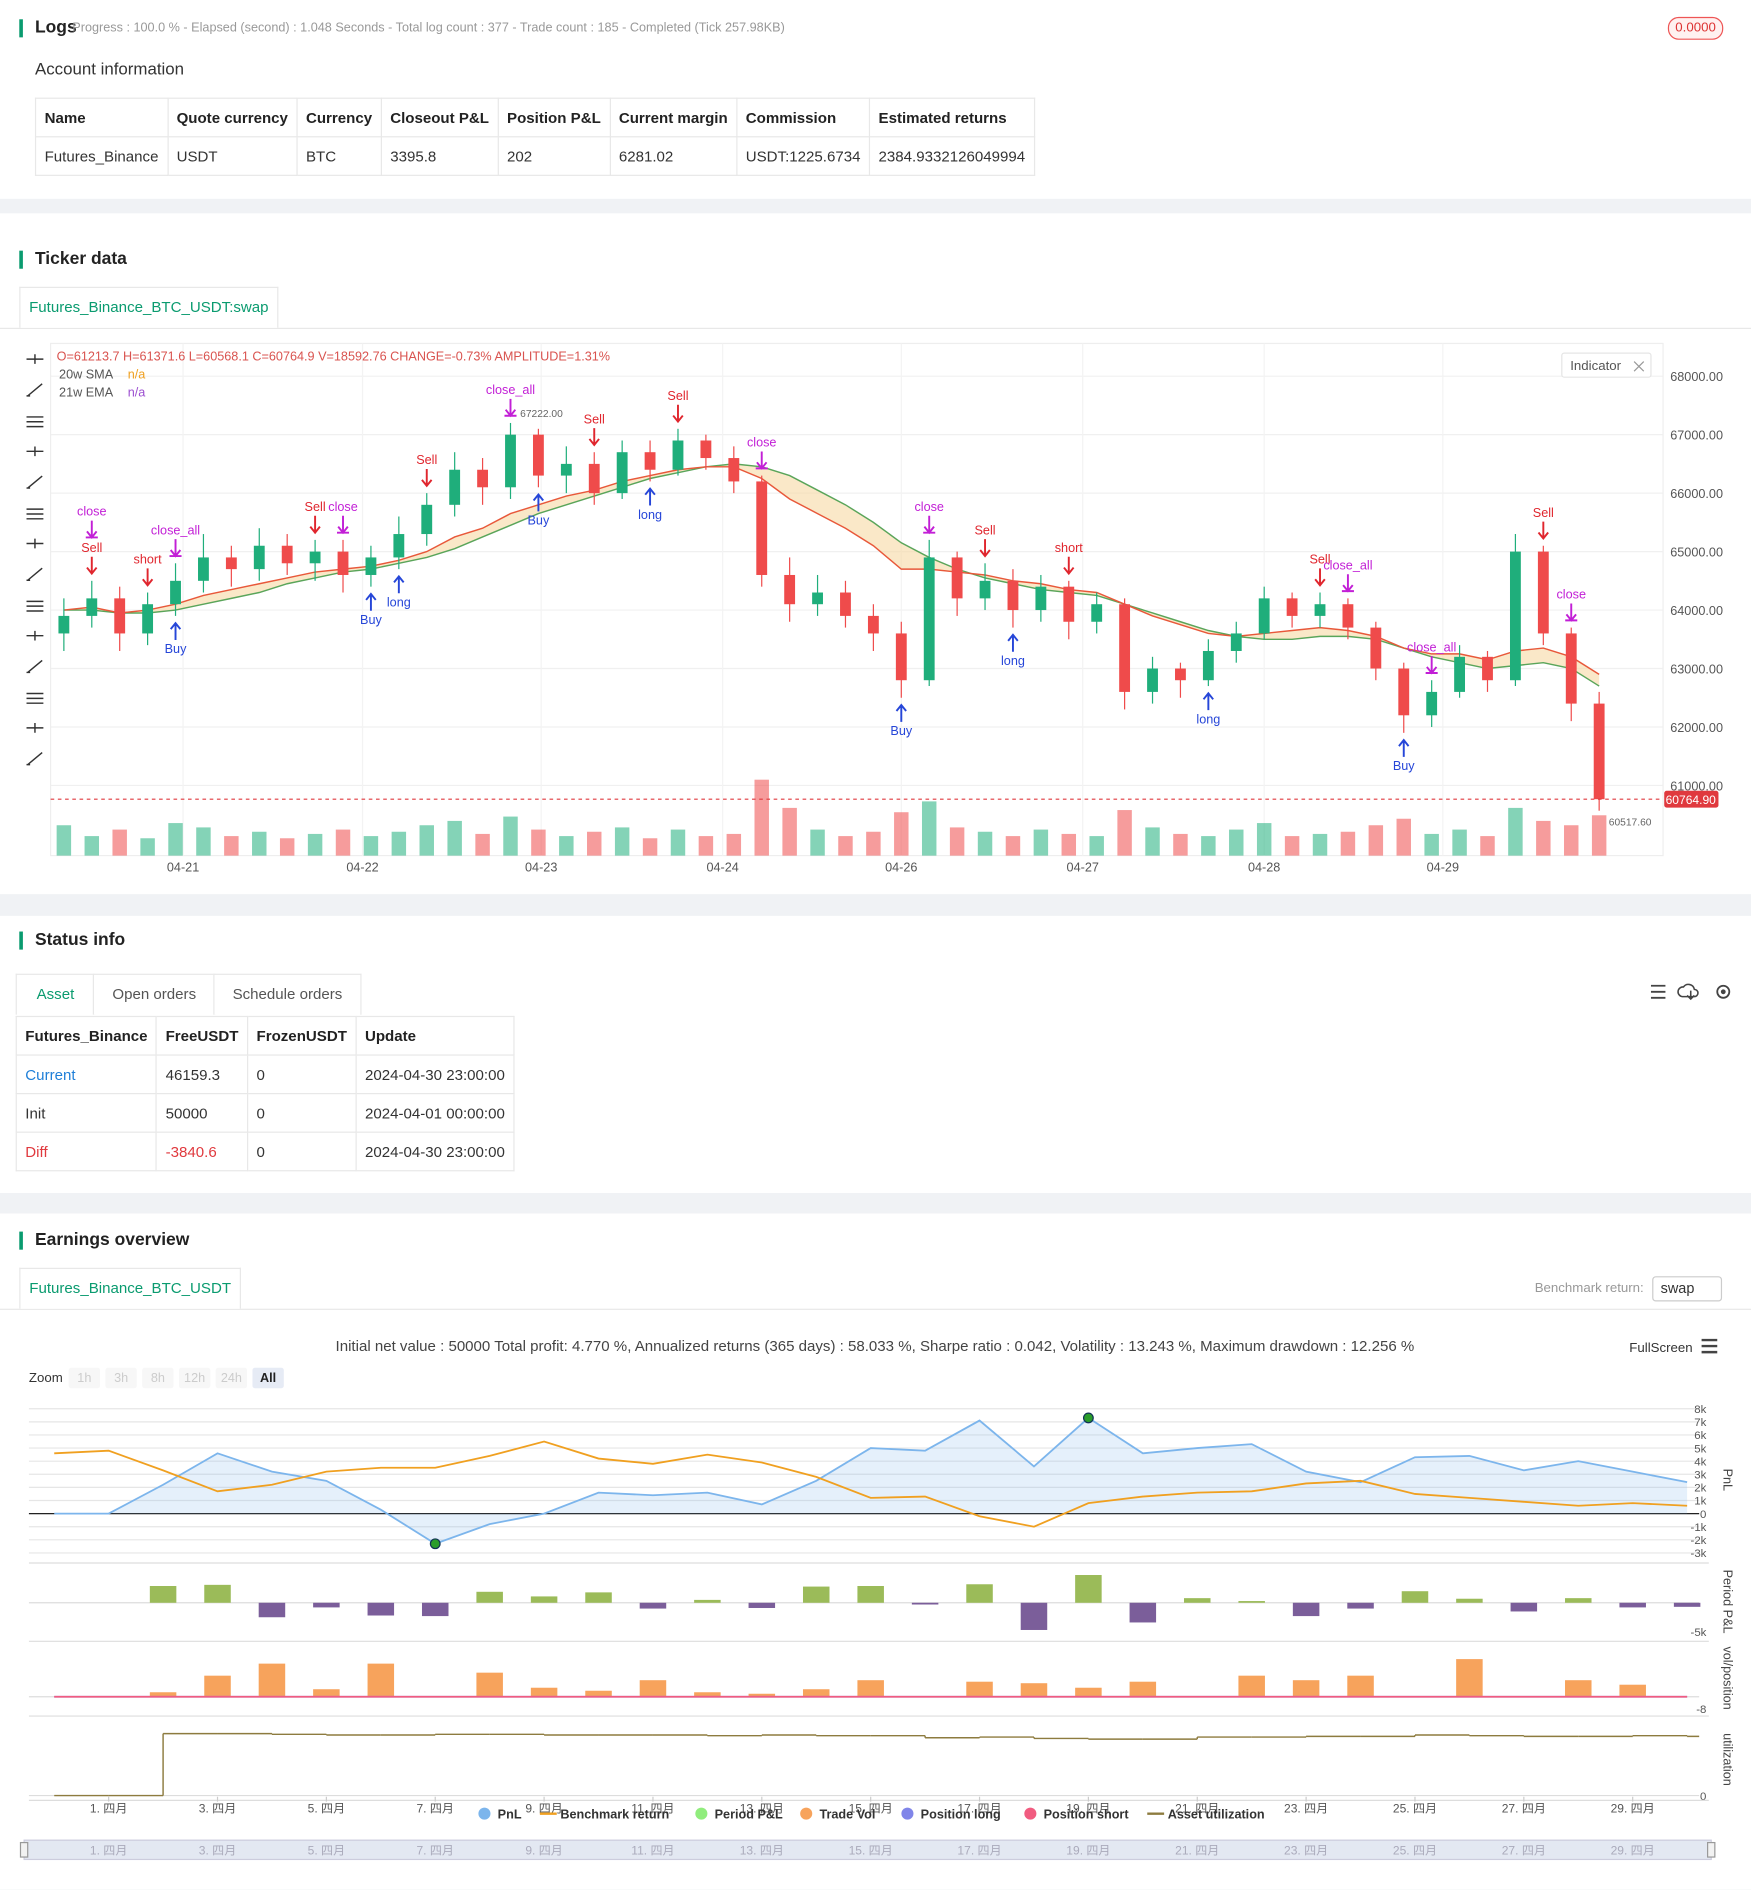  What do you see at coordinates (130, 1288) in the screenshot?
I see `earnings-tab: Futures_Binance_BTC_USDT` at bounding box center [130, 1288].